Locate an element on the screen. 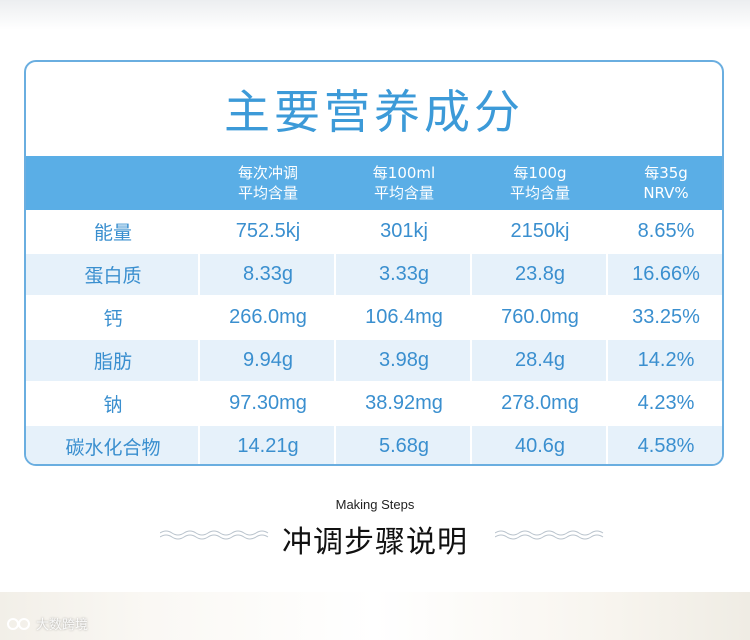  table-row-energy: 能量 752.5kj 301kj 2150kj 8.65% is located at coordinates (374, 231).